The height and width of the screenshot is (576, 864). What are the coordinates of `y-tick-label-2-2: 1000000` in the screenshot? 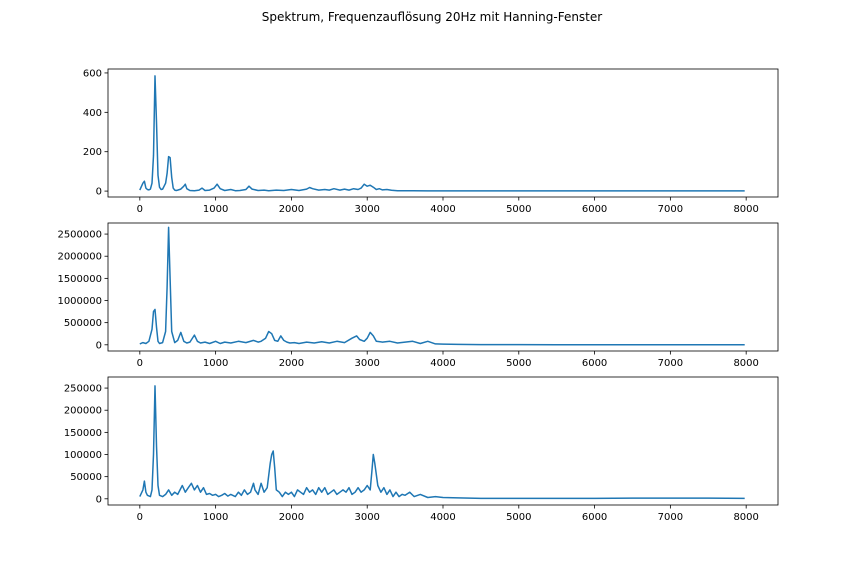 It's located at (79, 301).